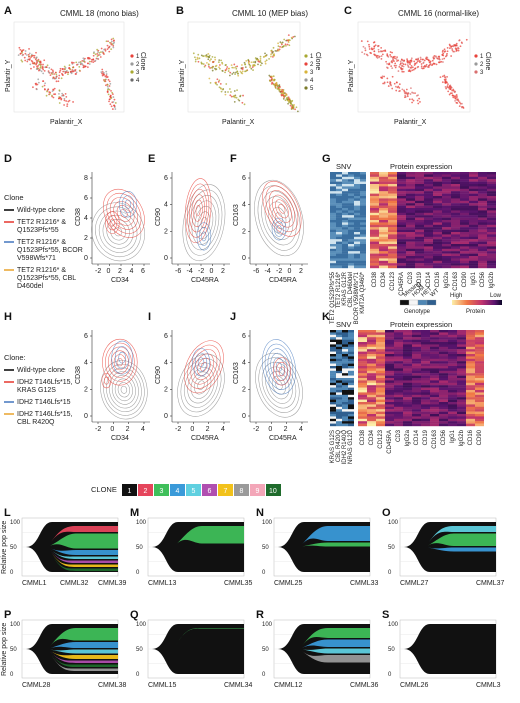  I want to click on clone-swatch-label: 9, so click(258, 491).